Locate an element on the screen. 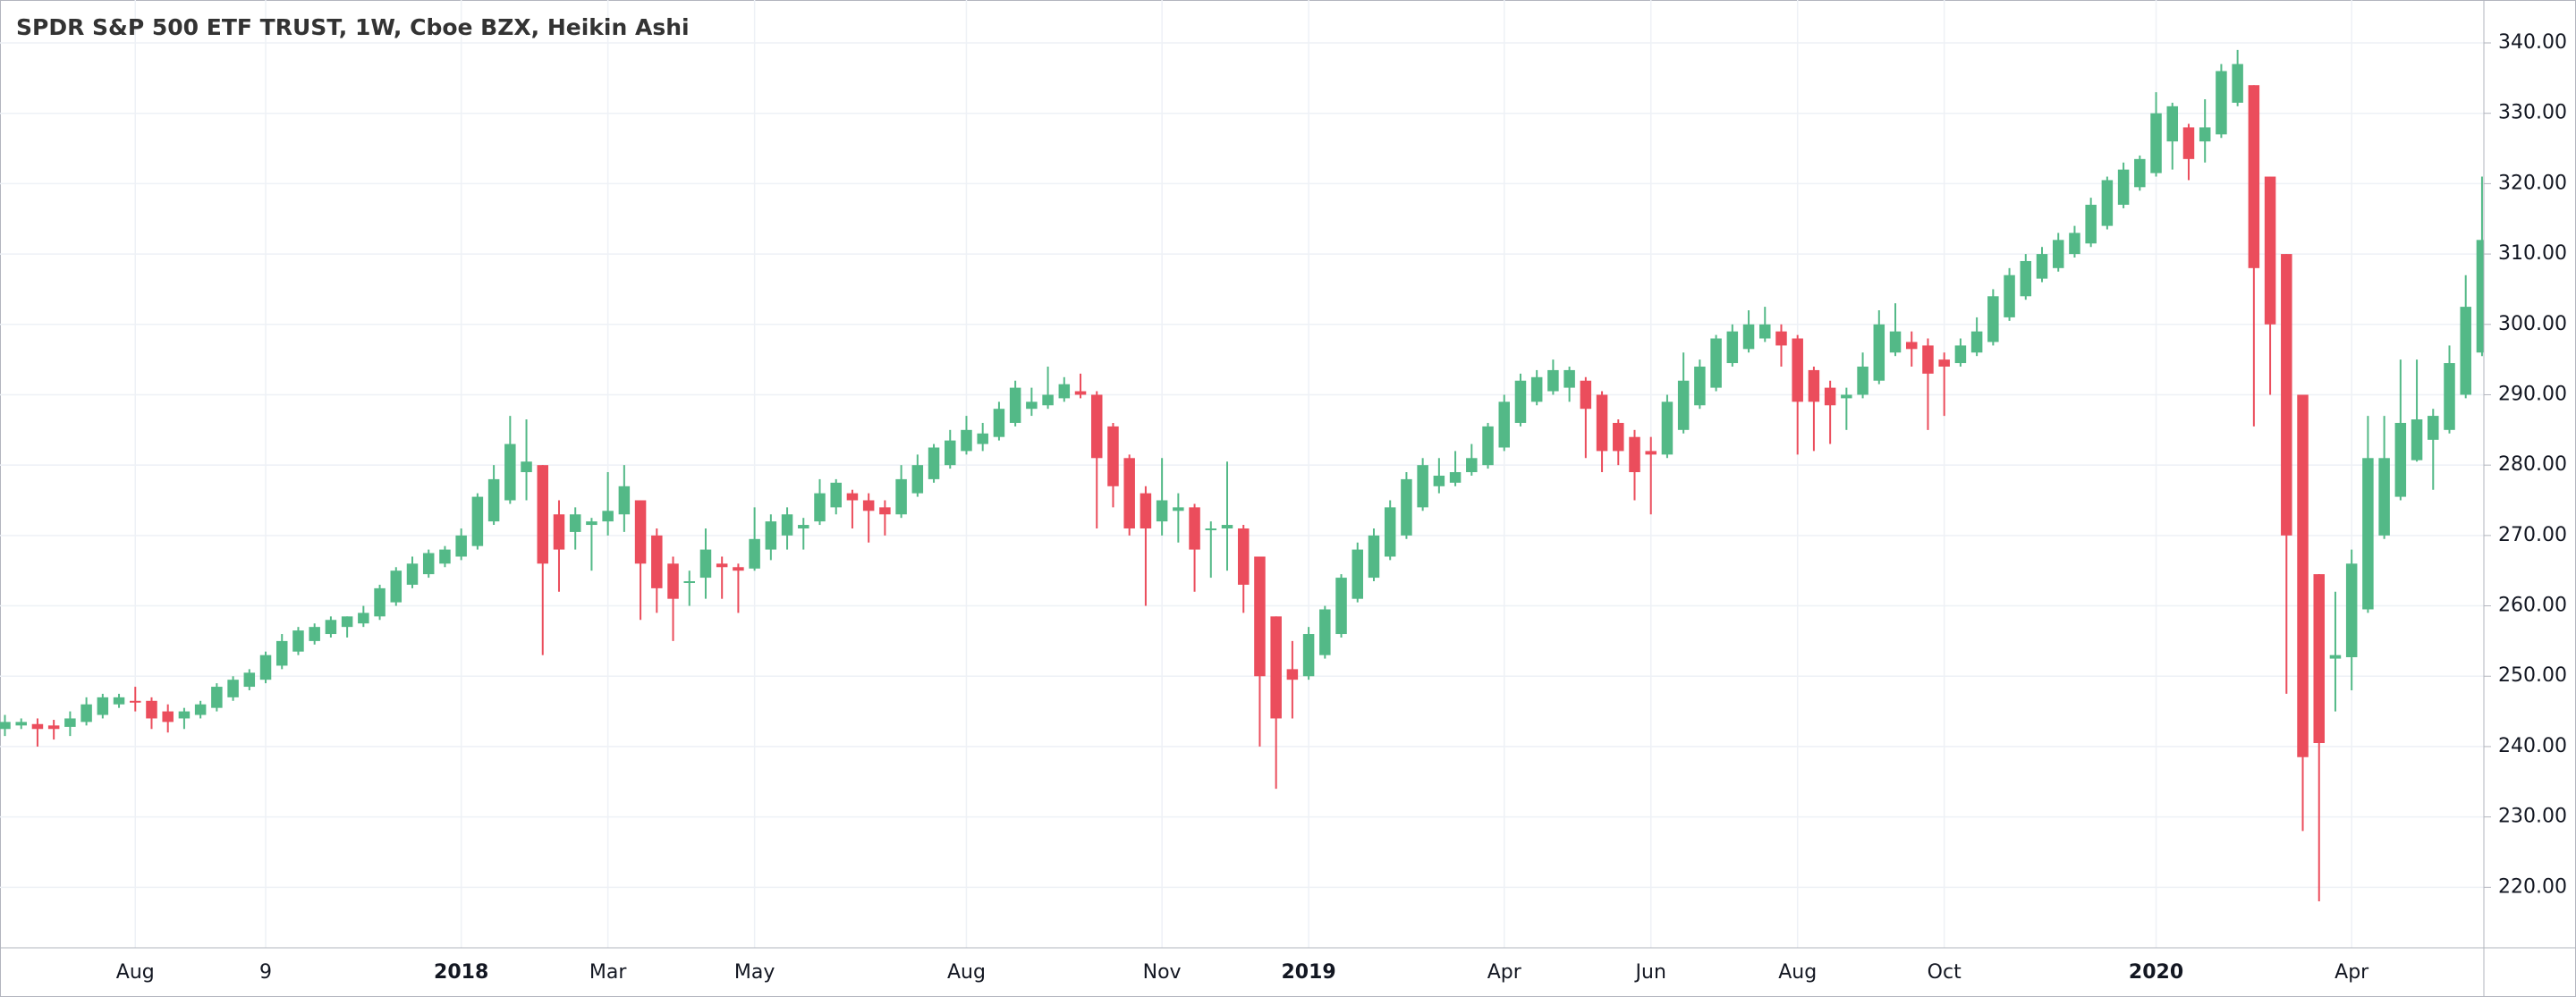  y-tick-label: 340.00 is located at coordinates (2532, 42).